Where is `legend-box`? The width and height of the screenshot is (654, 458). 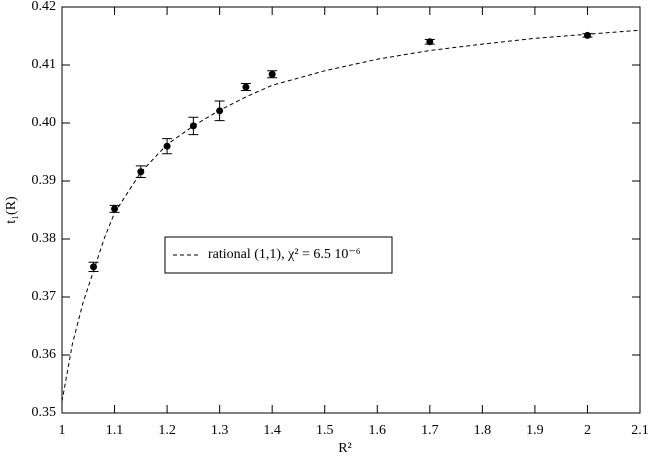
legend-box is located at coordinates (278, 255).